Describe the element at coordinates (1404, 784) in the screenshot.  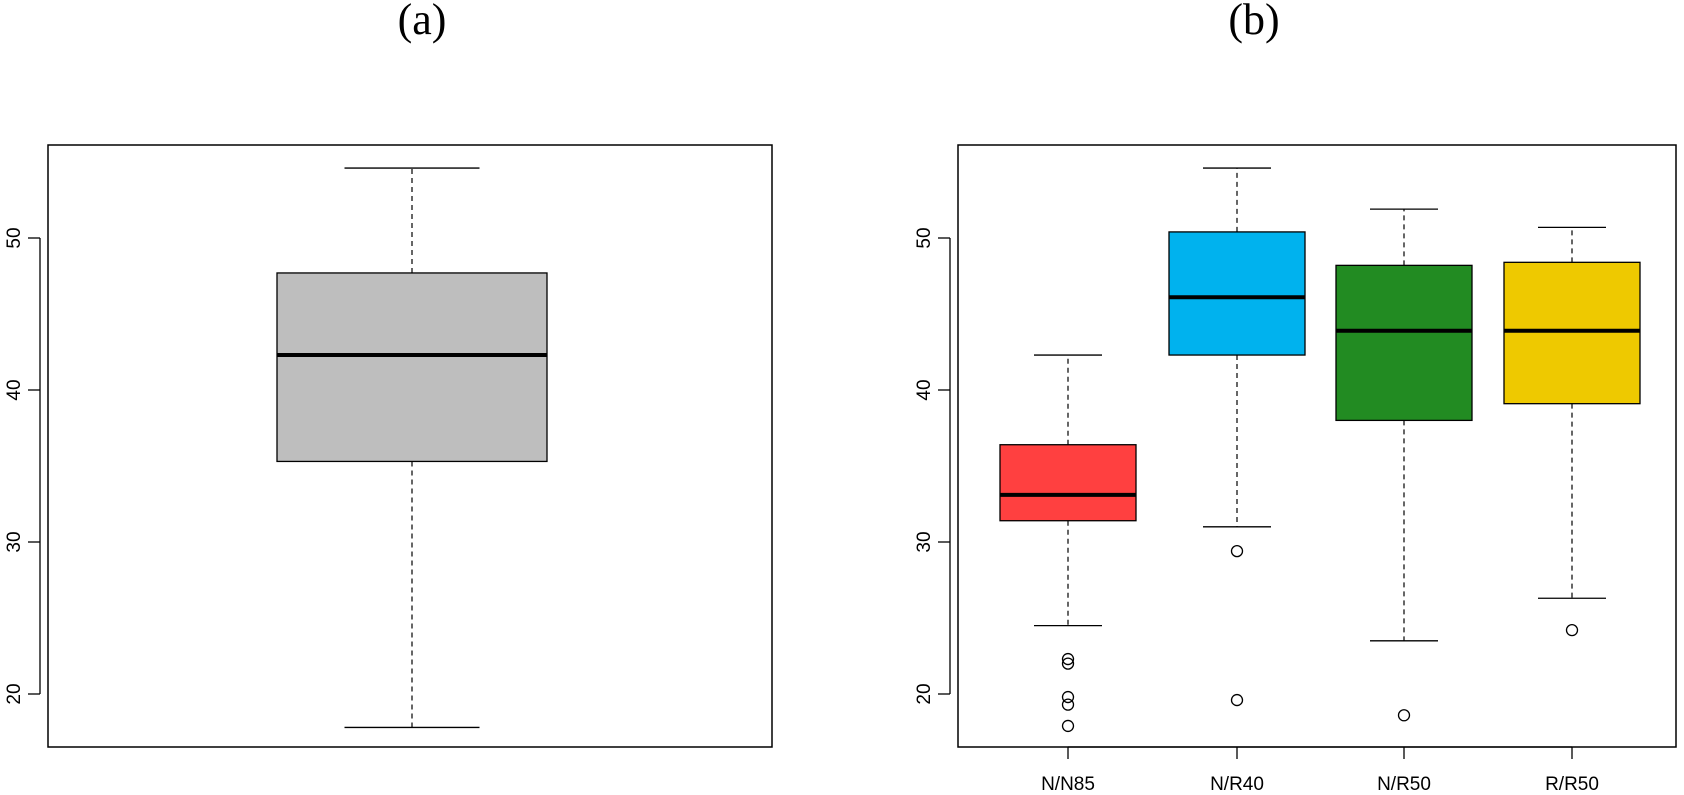
I see `panel-b-x-tick-label: N/R50` at that location.